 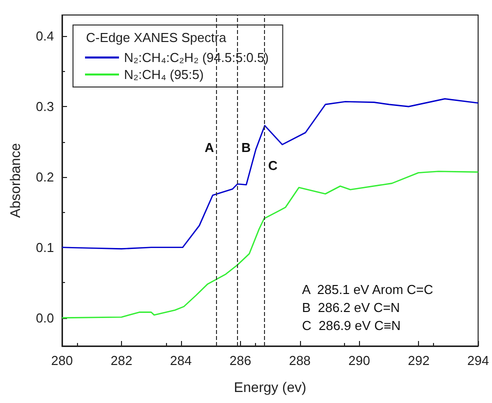 I want to click on x-tick-label: 290, so click(x=359, y=360).